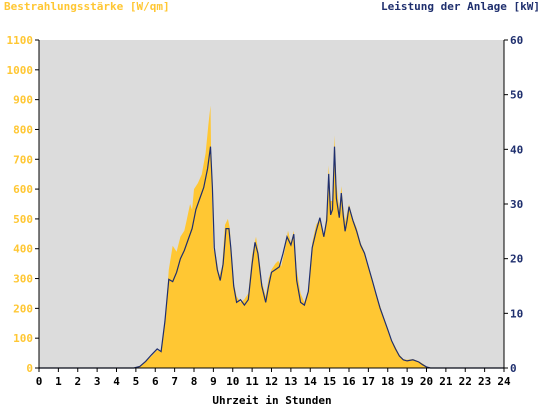 This screenshot has width=544, height=408. Describe the element at coordinates (23, 129) in the screenshot. I see `left-tick-label: 800` at that location.